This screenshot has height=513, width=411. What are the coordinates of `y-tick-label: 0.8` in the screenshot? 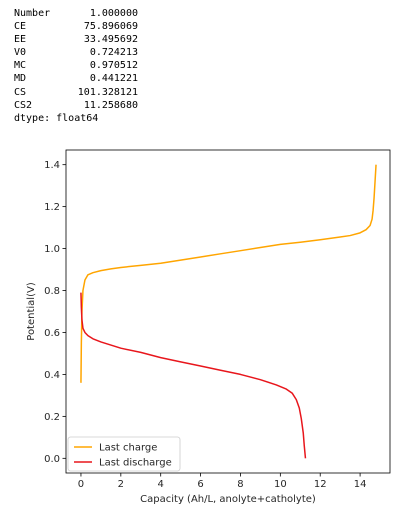 It's located at (52, 291).